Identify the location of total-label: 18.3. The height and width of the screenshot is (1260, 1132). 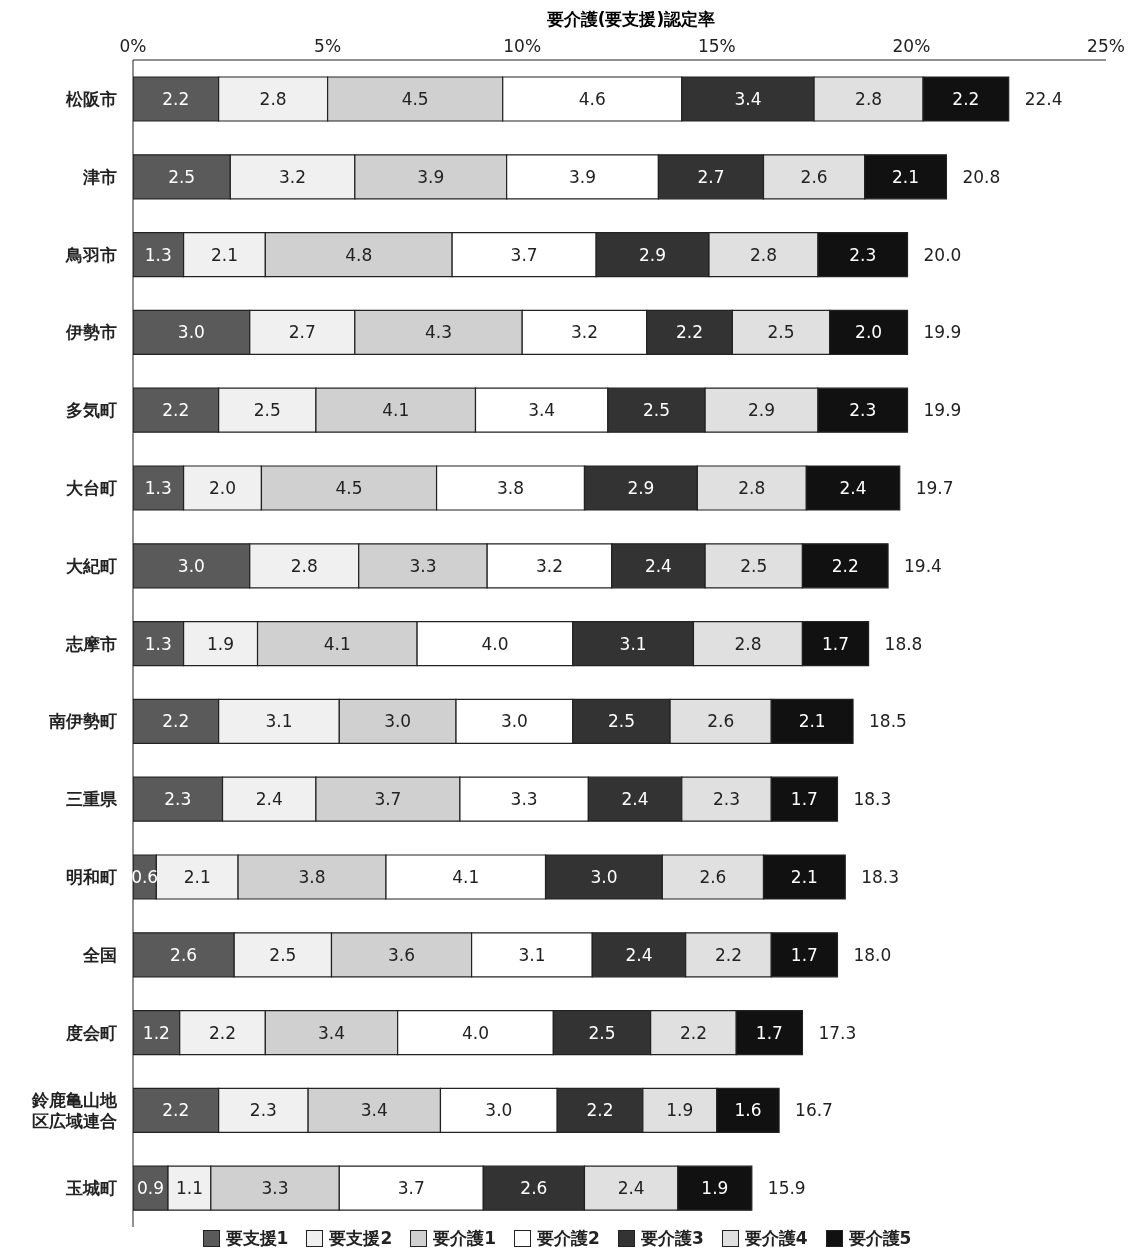
(880, 877).